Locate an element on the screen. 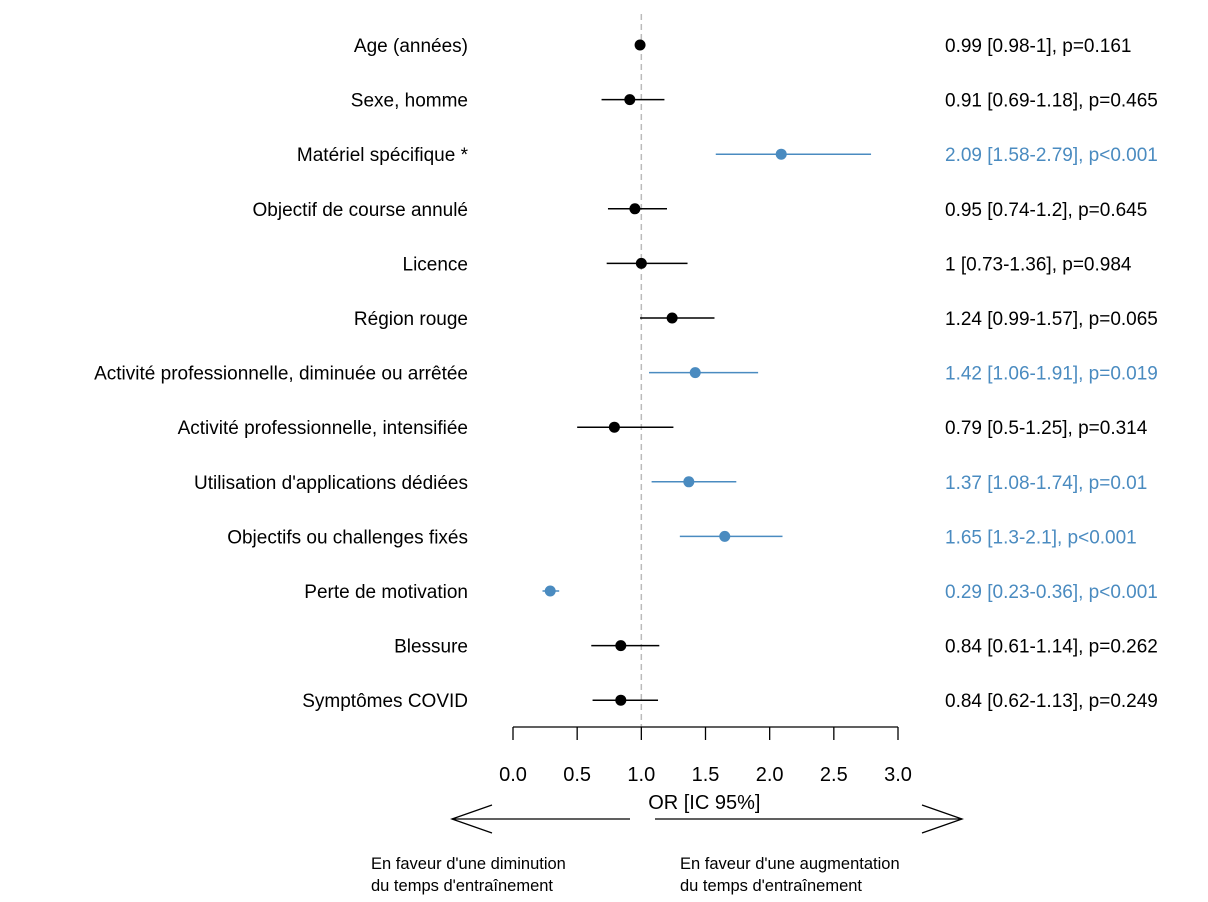  x-tick-label: 3.0 is located at coordinates (898, 775).